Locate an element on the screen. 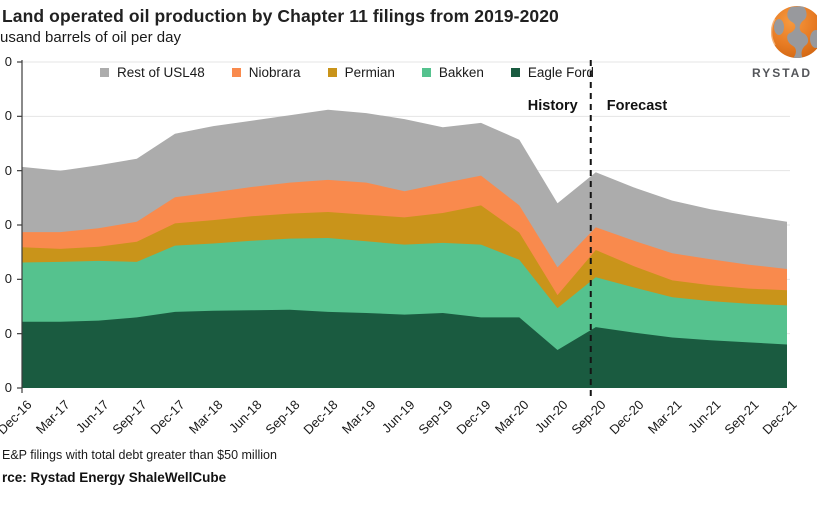 Image resolution: width=817 pixels, height=507 pixels. history-label: History is located at coordinates (552, 106).